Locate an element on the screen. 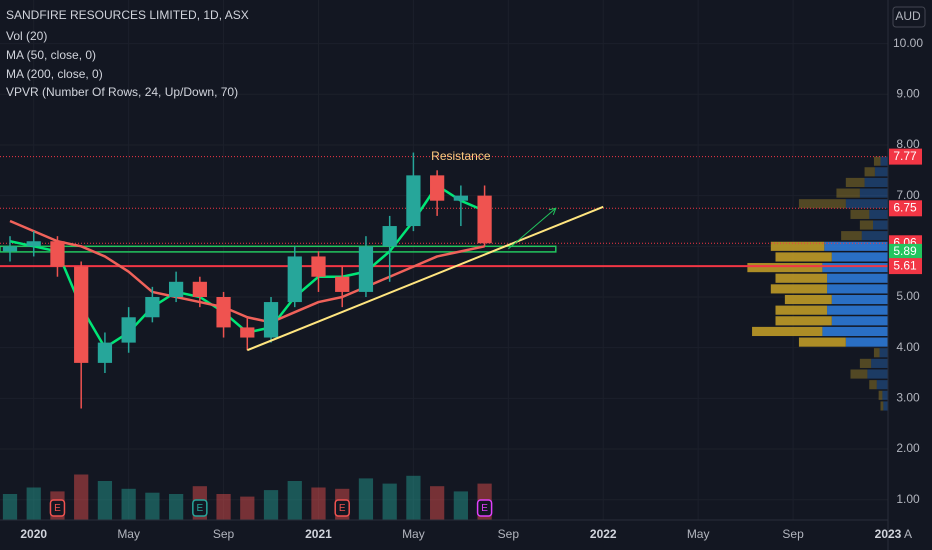  y-tick-label: 5.00 is located at coordinates (908, 296).